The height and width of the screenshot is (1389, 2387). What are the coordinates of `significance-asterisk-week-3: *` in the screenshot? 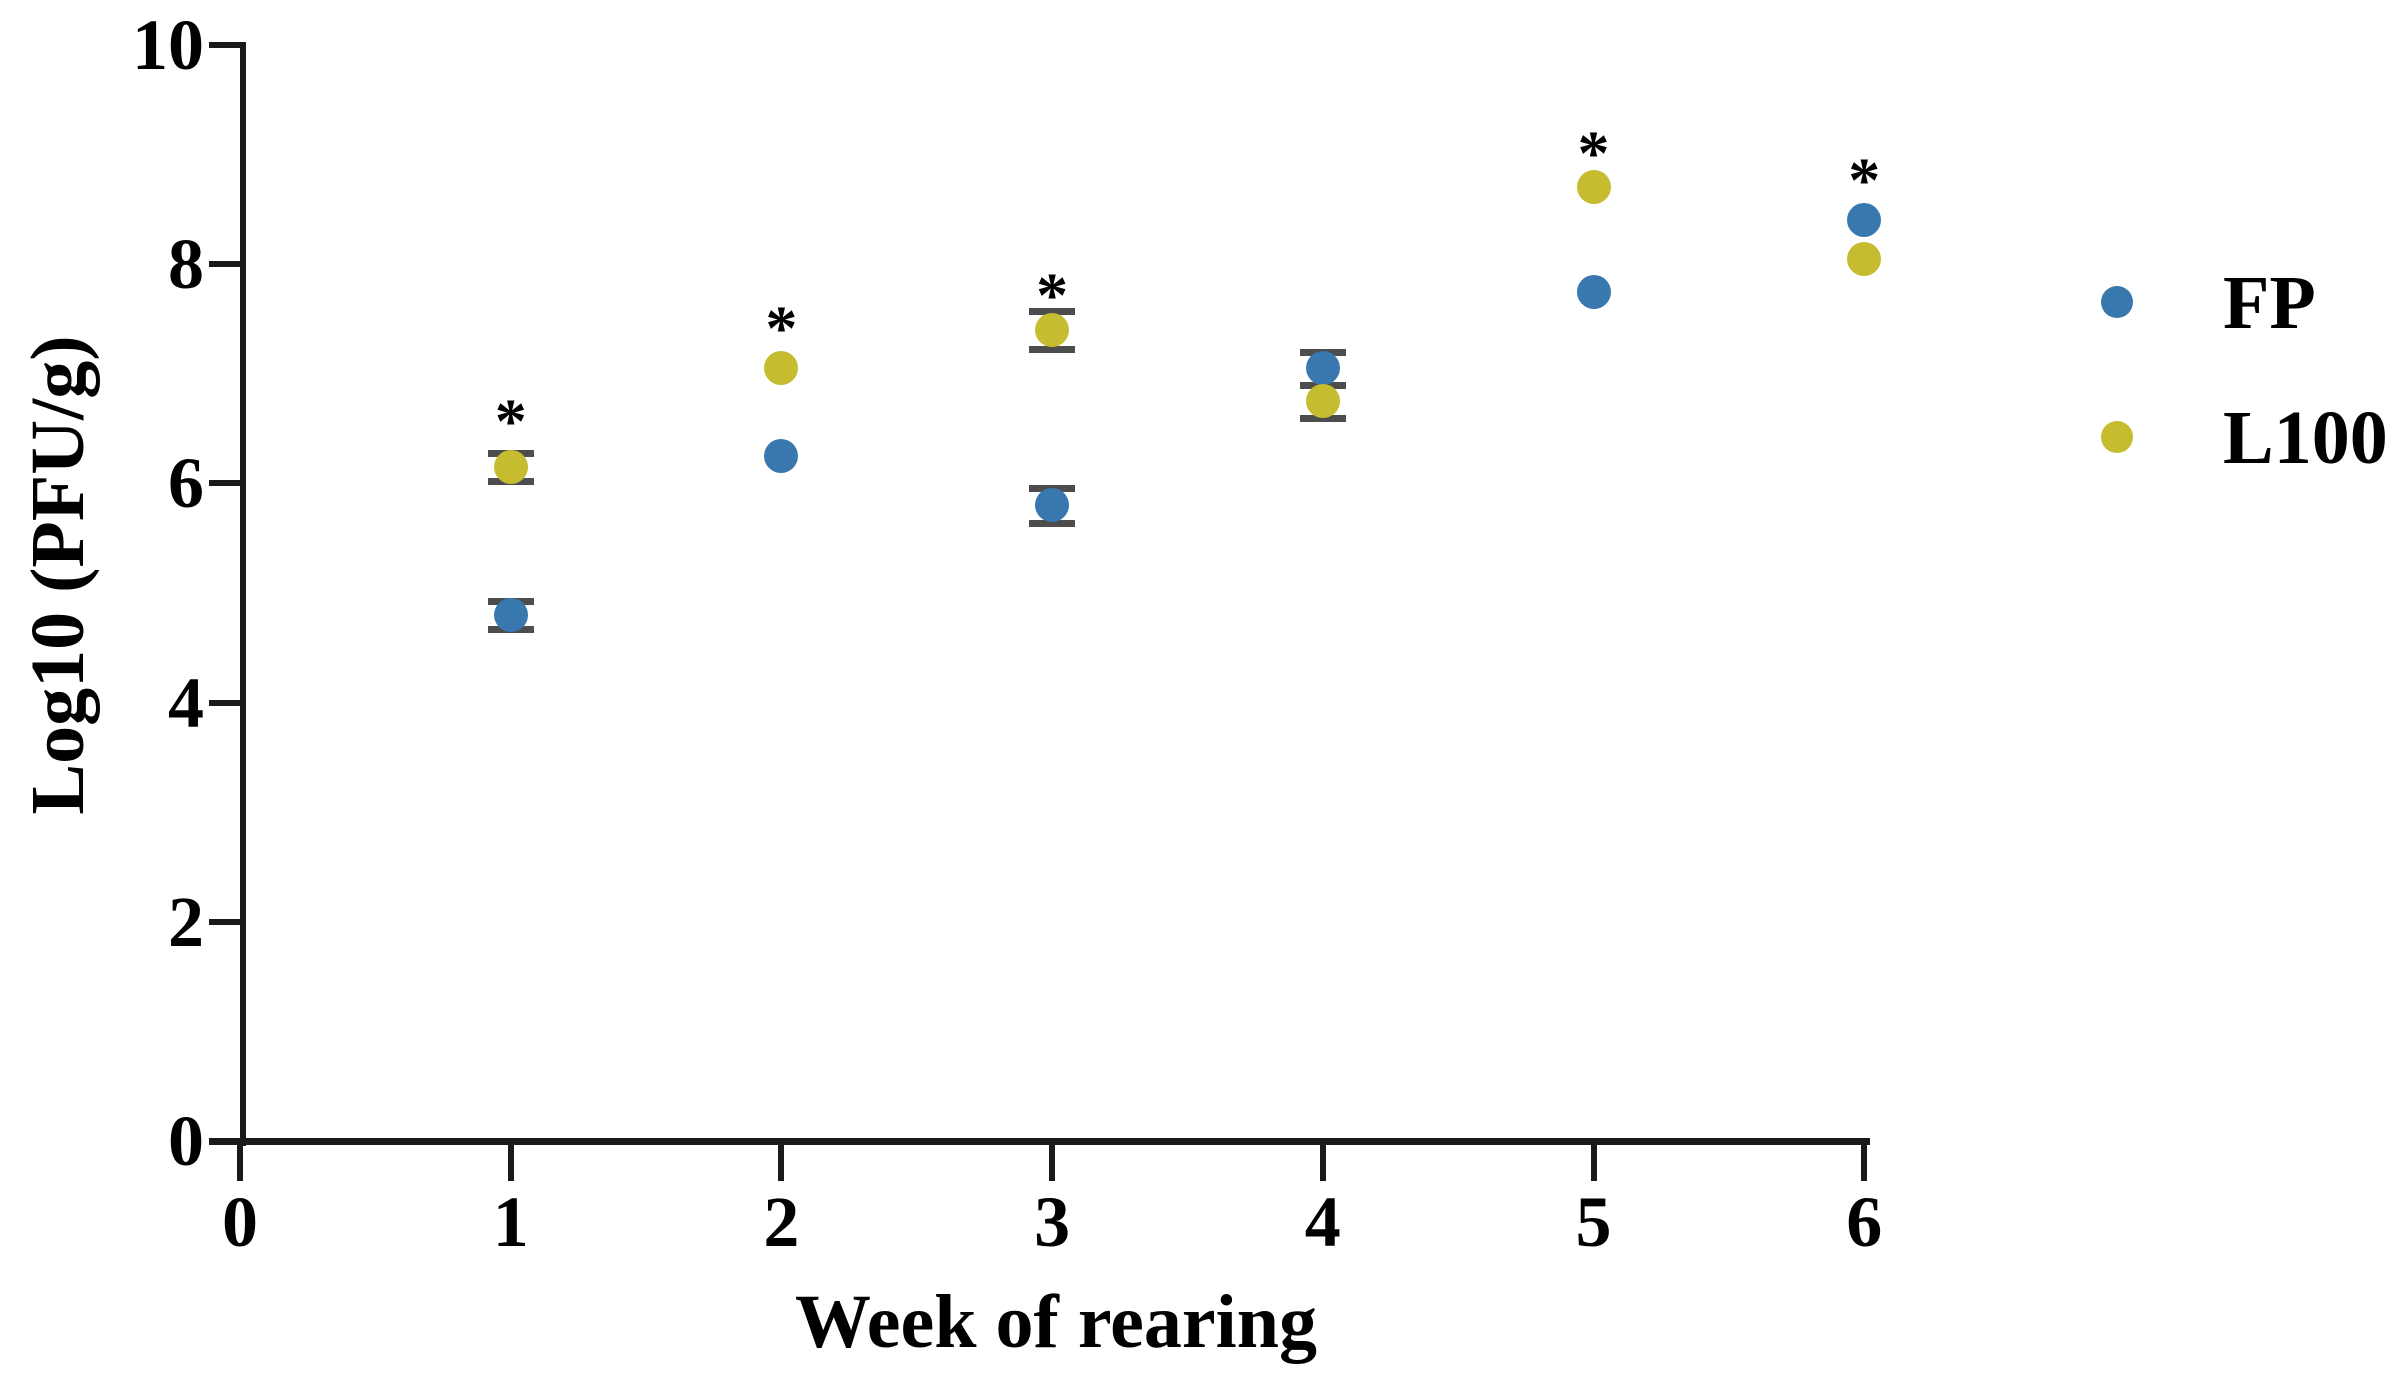 It's located at (1052, 295).